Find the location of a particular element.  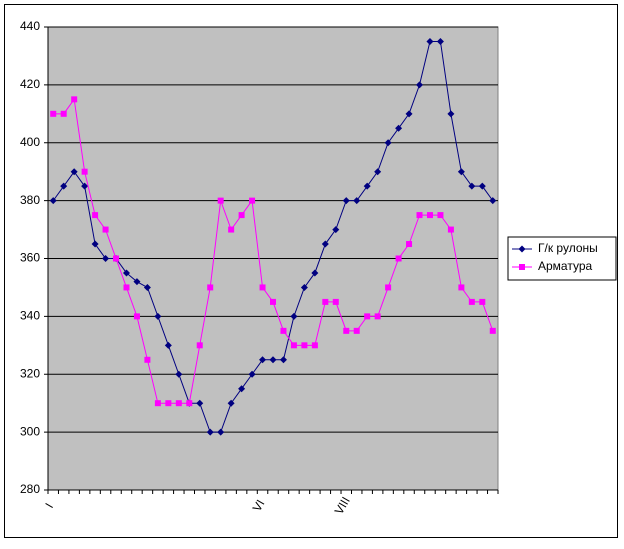

y-tick-label: 360 is located at coordinates (30, 258).